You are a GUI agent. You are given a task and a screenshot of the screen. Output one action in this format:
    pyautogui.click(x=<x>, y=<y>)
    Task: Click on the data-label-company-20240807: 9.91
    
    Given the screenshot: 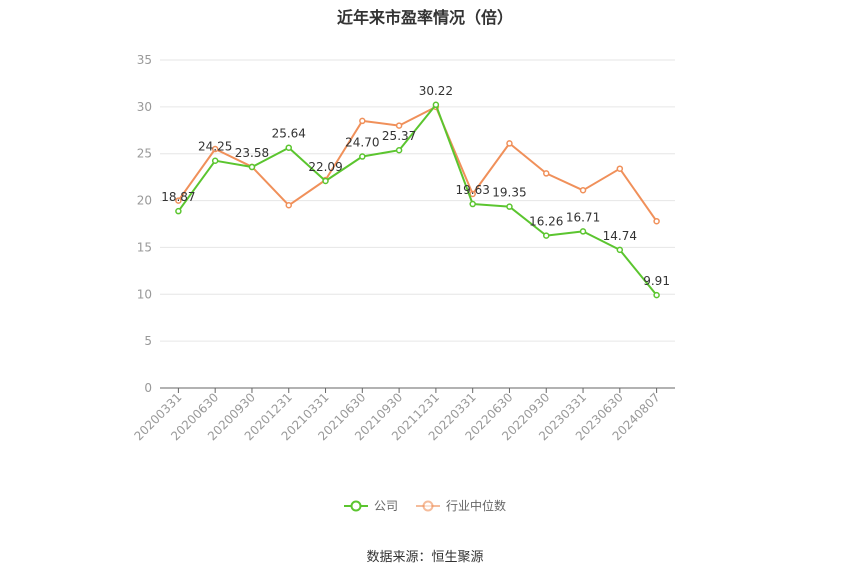 What is the action you would take?
    pyautogui.click(x=656, y=281)
    